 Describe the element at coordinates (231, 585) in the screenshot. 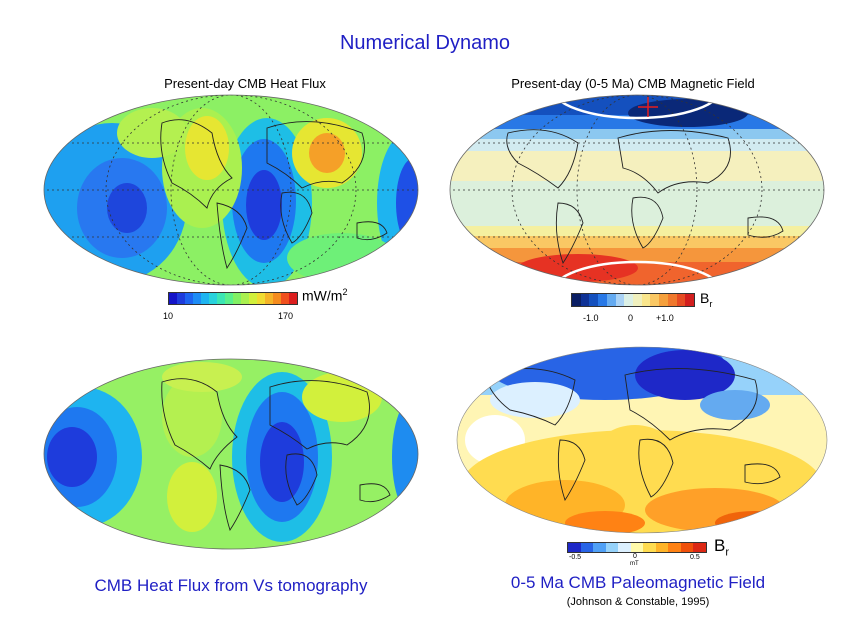

I see `tomography-caption: CMB Heat Flux from Vs tomography` at that location.